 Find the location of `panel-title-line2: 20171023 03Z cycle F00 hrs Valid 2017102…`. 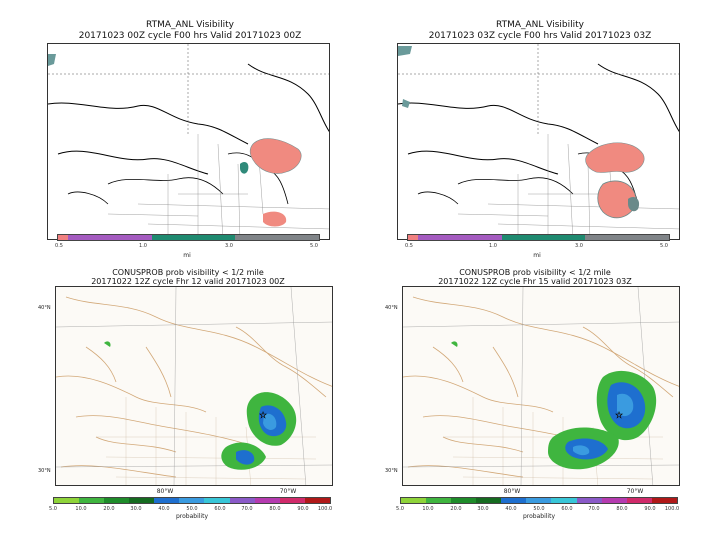

panel-title-line2: 20171023 03Z cycle F00 hrs Valid 2017102… is located at coordinates (540, 36).